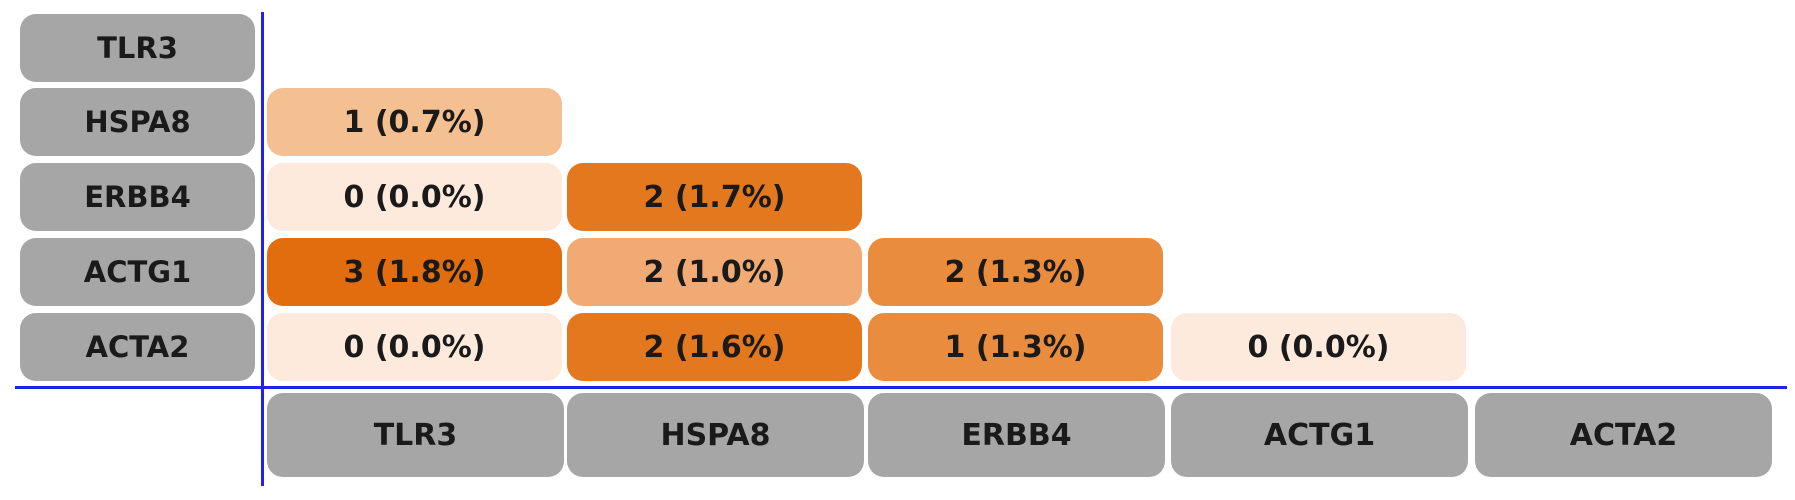  What do you see at coordinates (414, 122) in the screenshot?
I see `heatmap-cell-hspa8-tlr3: 1 (0.7%)` at bounding box center [414, 122].